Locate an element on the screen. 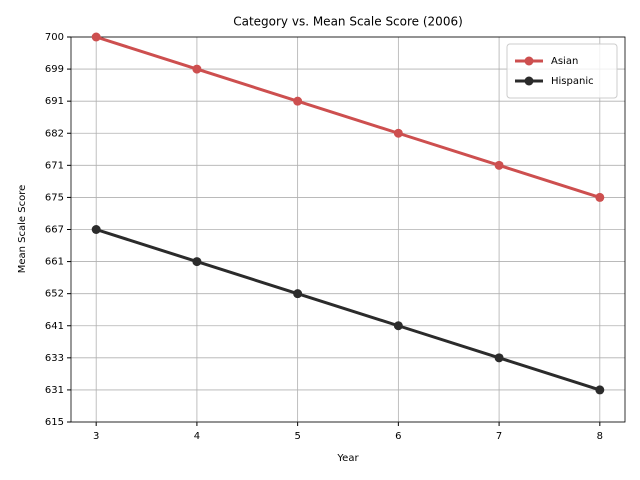  legend-label: Asian is located at coordinates (564, 61).